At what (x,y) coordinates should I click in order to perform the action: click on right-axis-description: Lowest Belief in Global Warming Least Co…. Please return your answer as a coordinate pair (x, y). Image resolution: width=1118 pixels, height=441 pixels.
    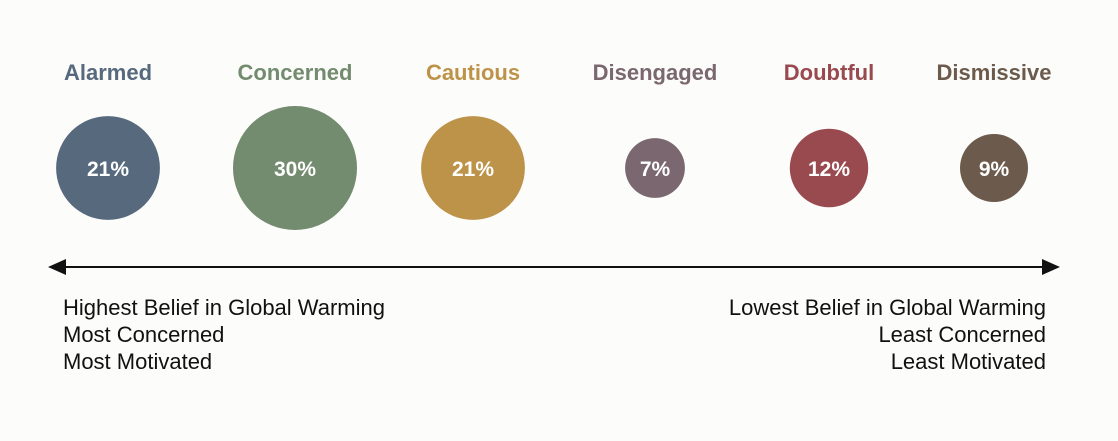
    Looking at the image, I should click on (887, 334).